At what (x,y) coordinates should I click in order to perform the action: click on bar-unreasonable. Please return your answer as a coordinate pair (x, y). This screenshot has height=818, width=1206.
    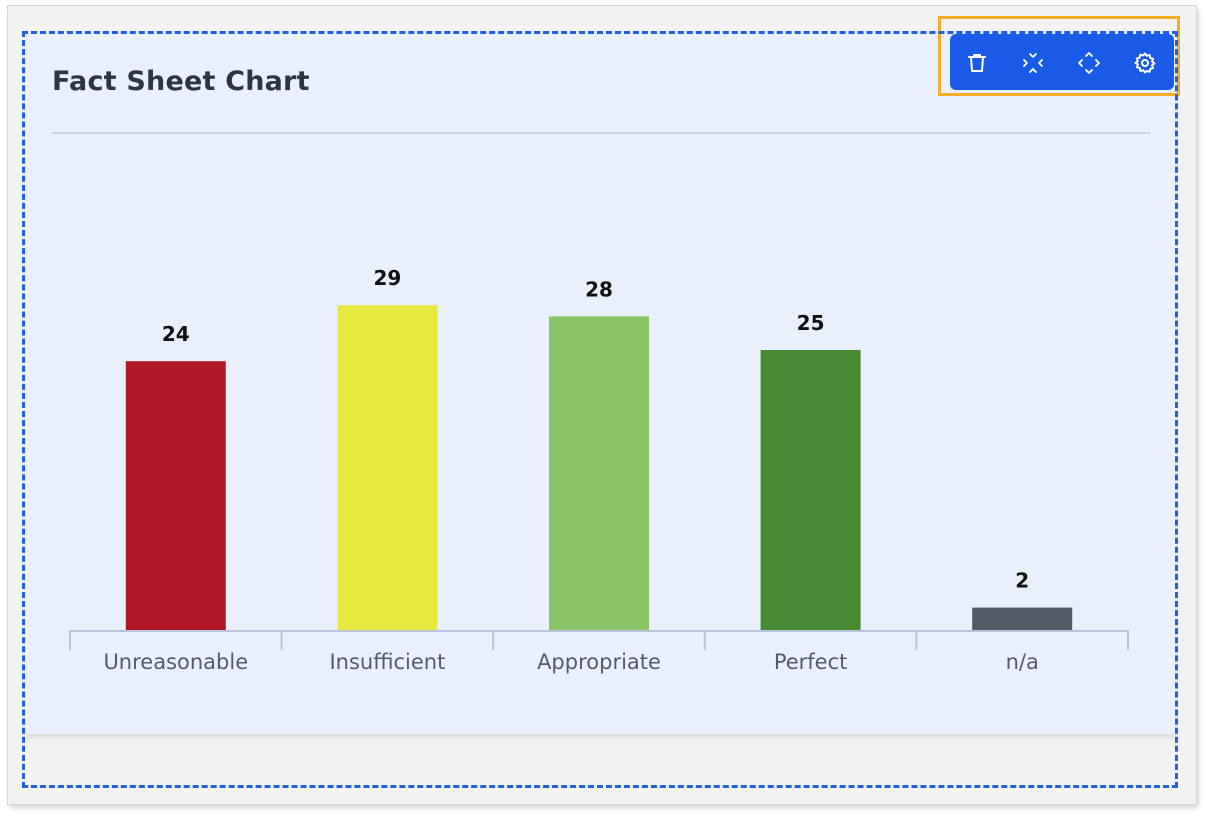
    Looking at the image, I should click on (175, 495).